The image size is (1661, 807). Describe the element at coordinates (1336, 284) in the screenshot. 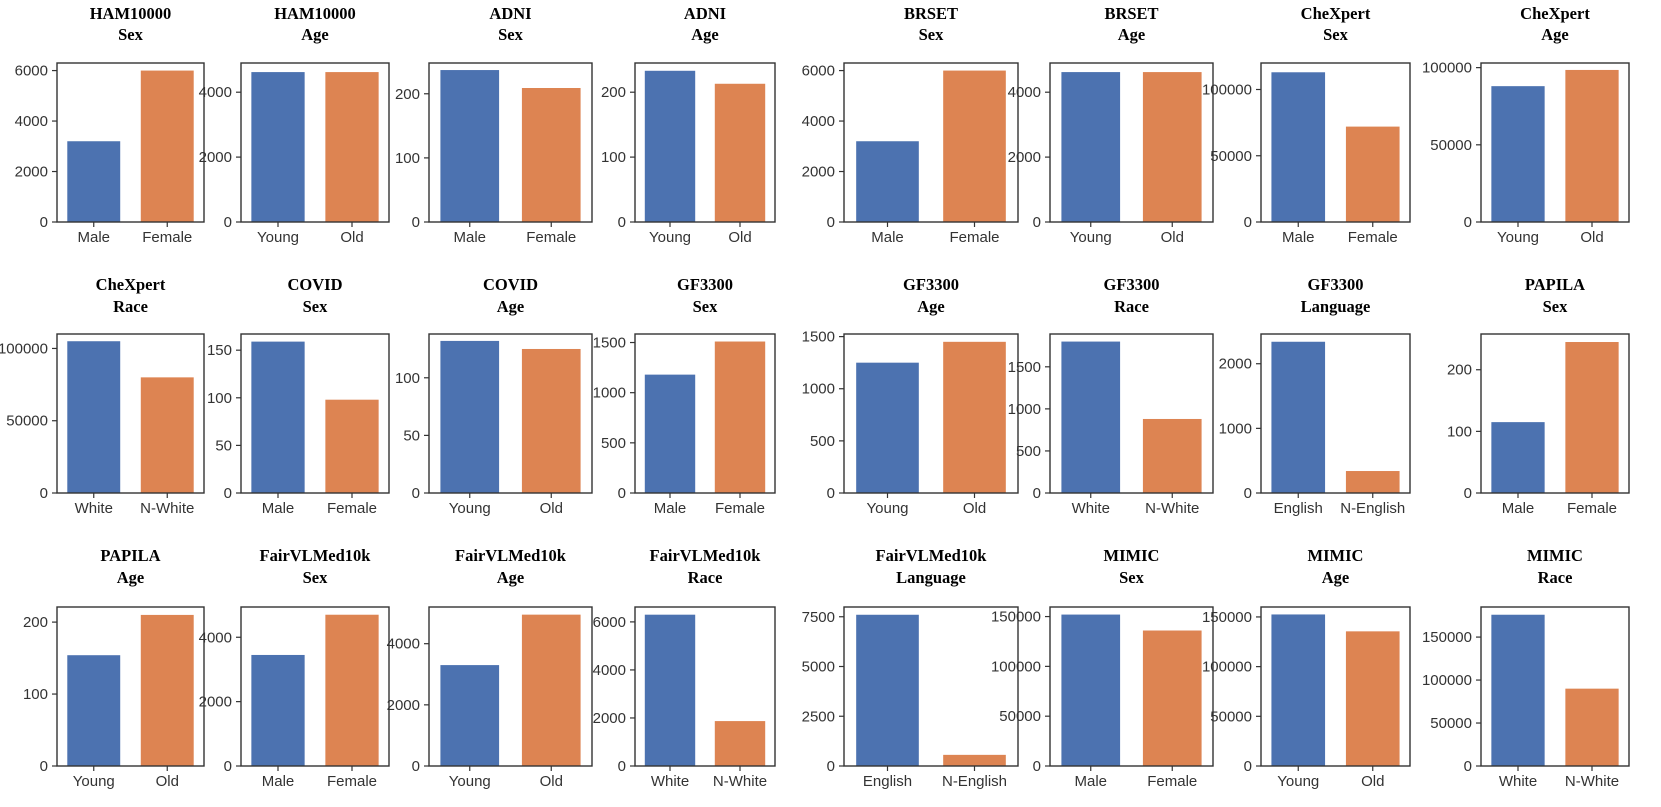

I see `chart-title-dataset: GF3300` at that location.